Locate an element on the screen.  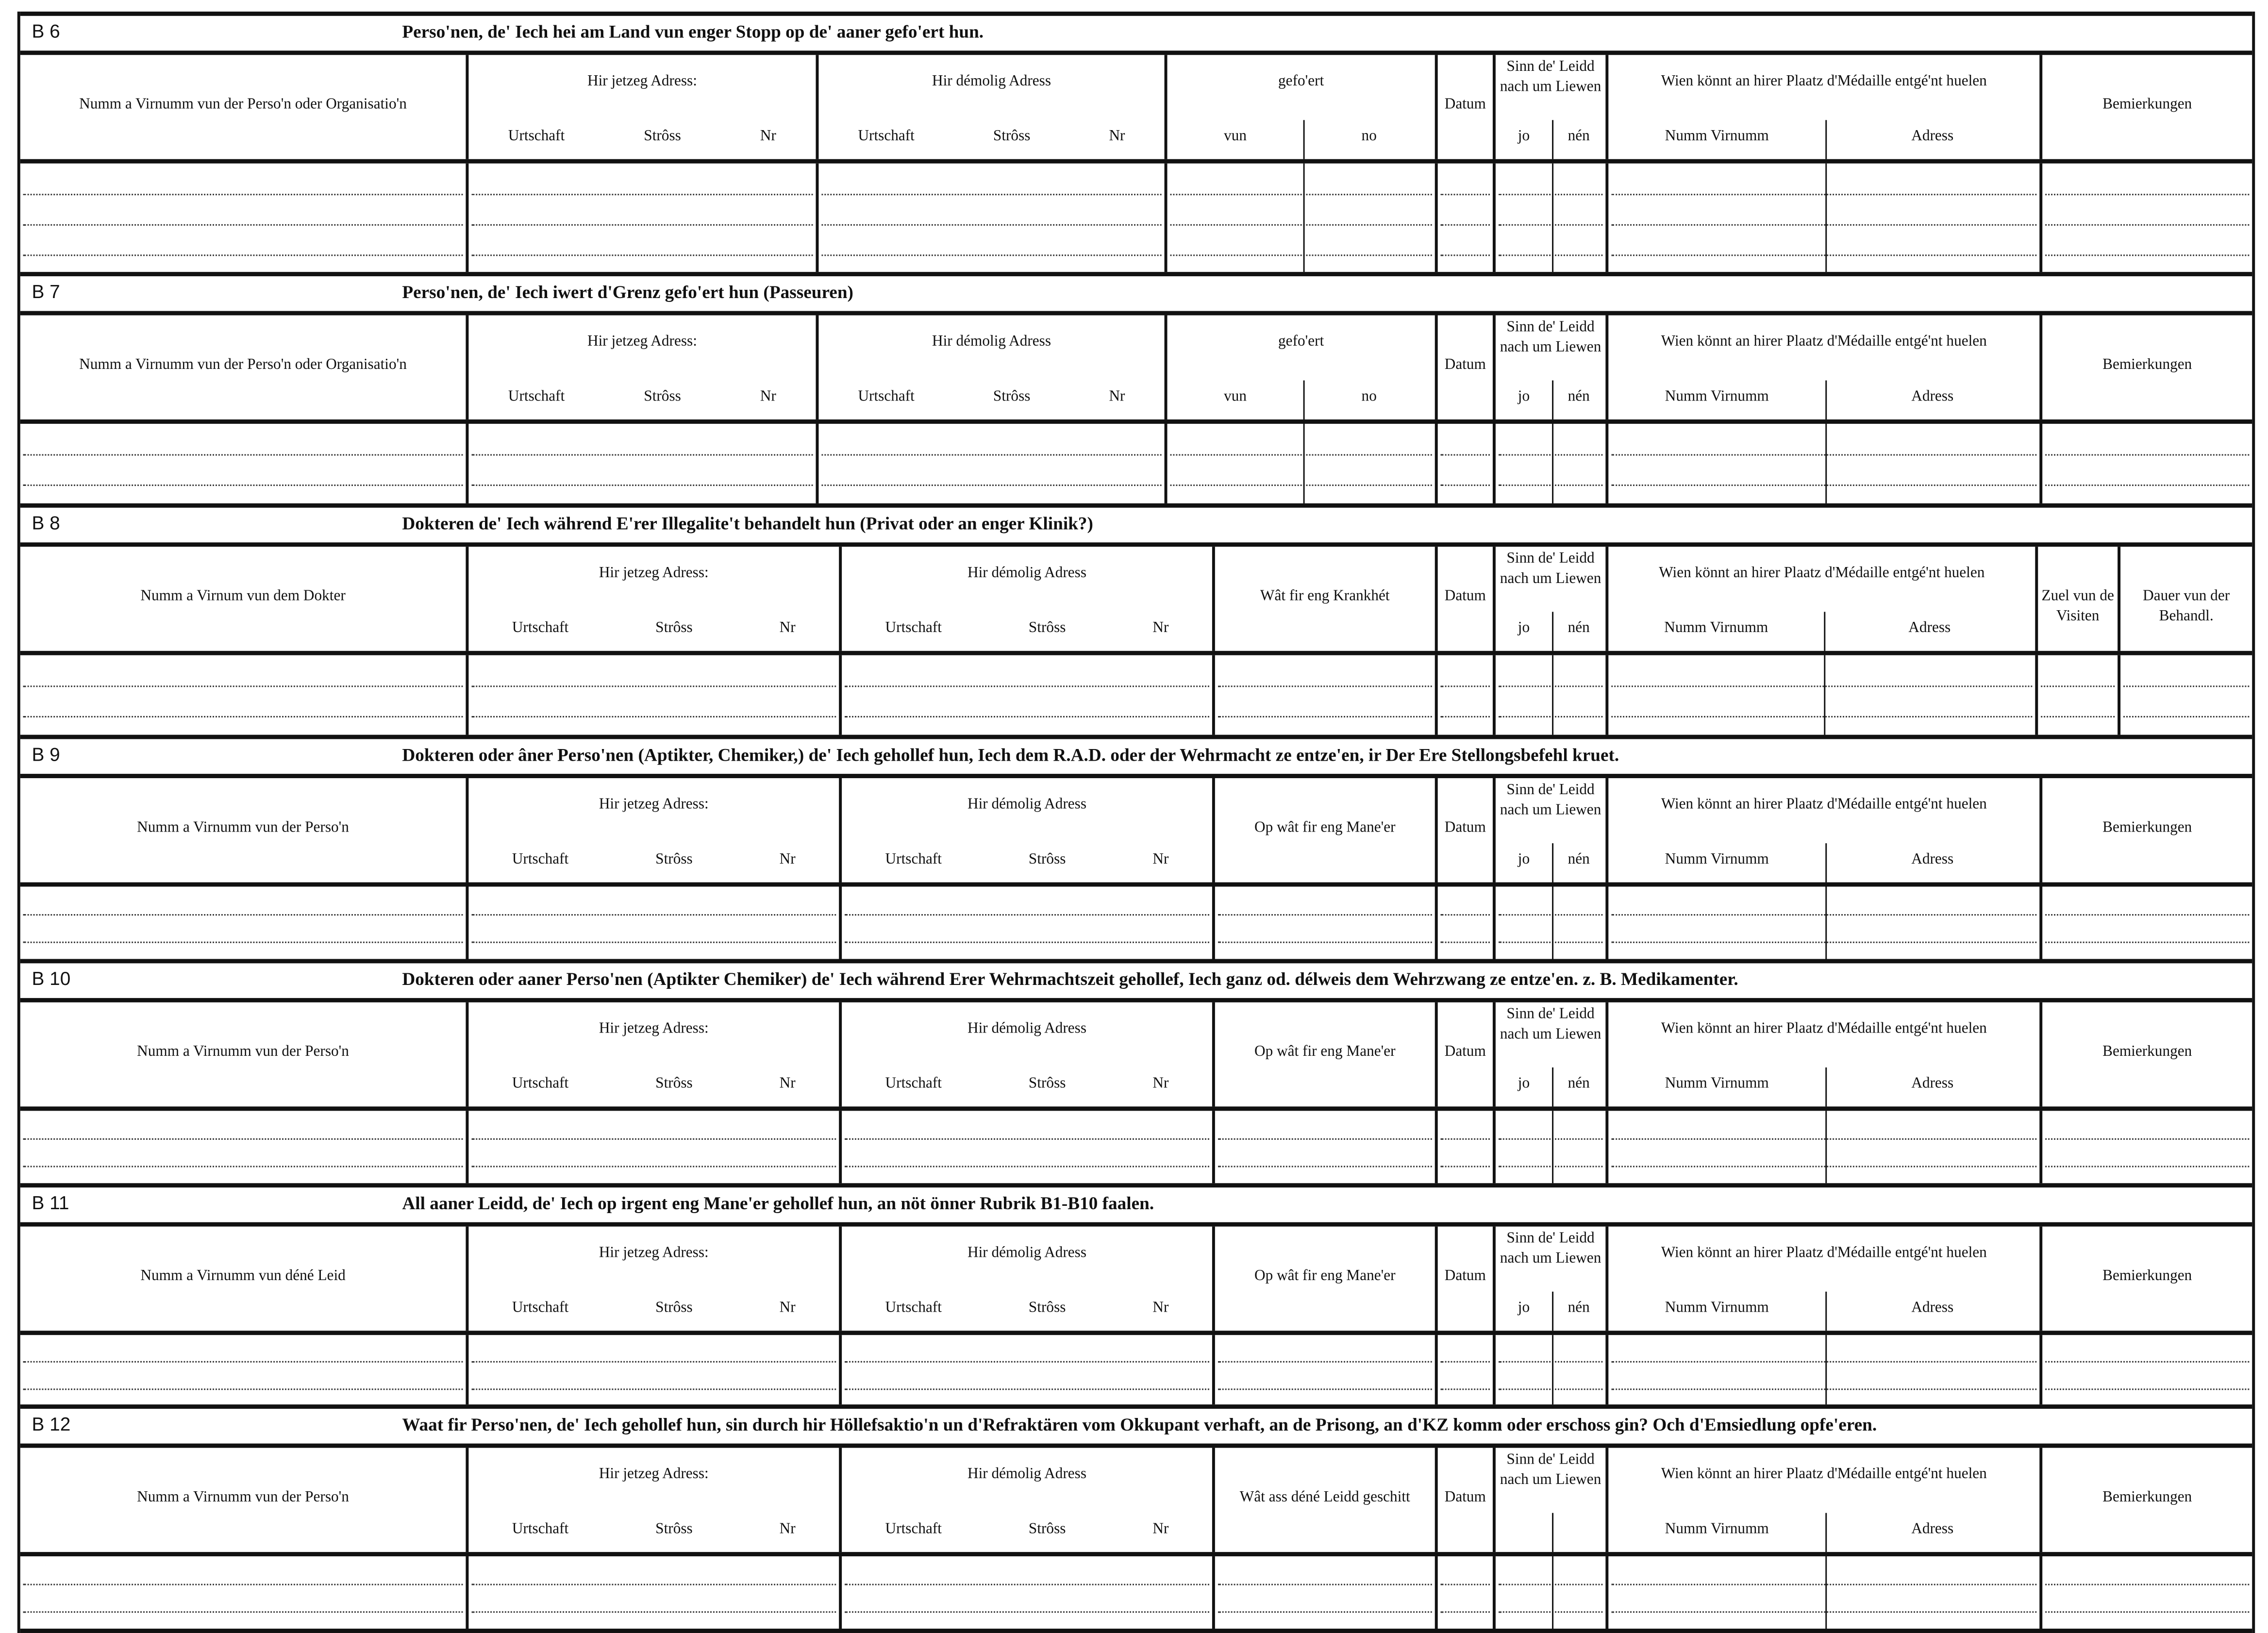
column-label: gefo'ert is located at coordinates (1301, 81).